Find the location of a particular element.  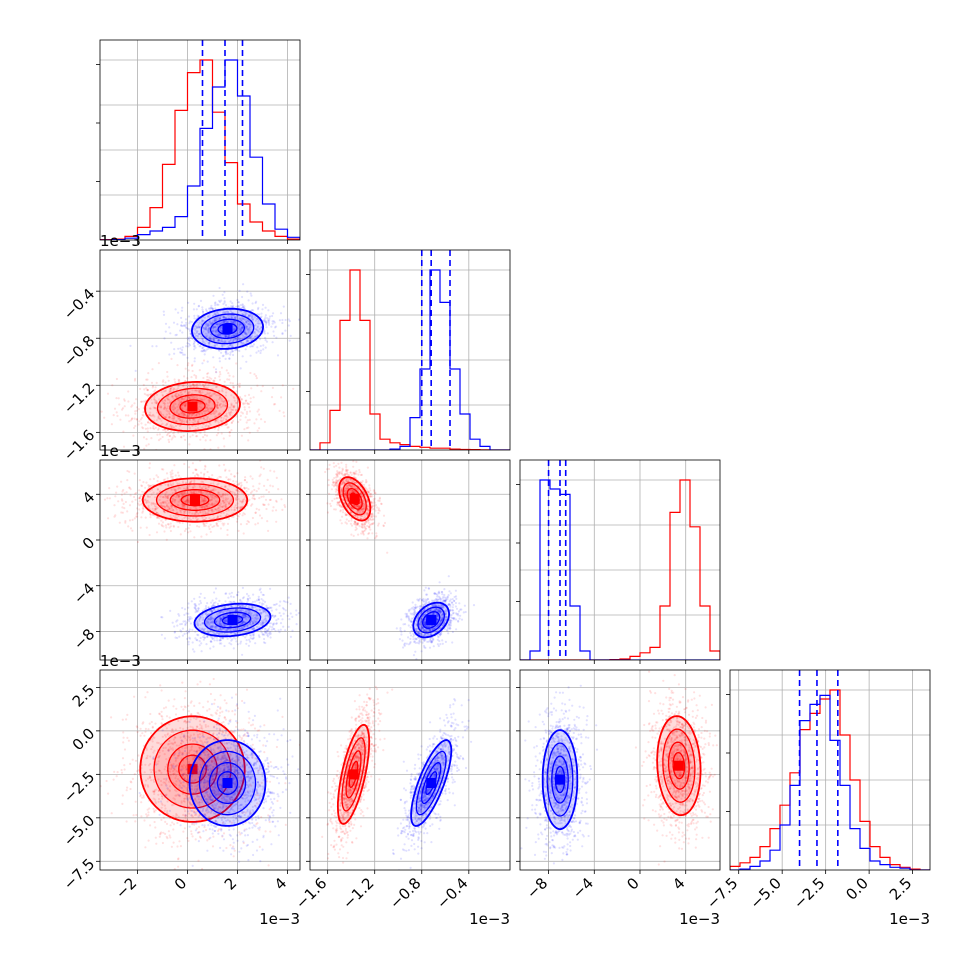

contour-line is located at coordinates (192, 406).